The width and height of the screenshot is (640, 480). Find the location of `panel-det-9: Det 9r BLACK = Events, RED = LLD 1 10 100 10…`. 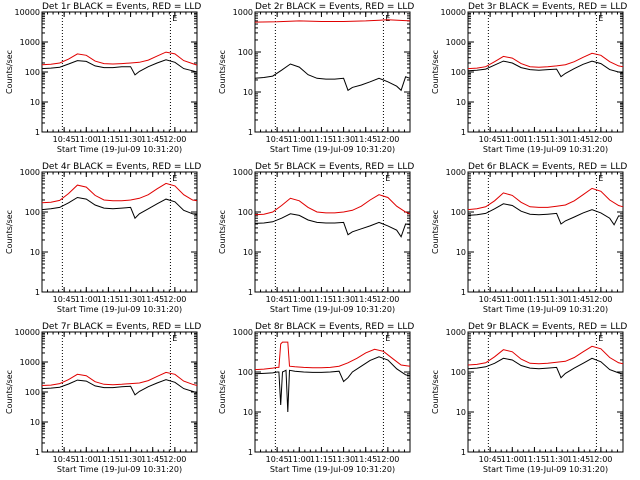

panel-det-9: Det 9r BLACK = Events, RED = LLD 1 10 100 10… is located at coordinates (529, 398).